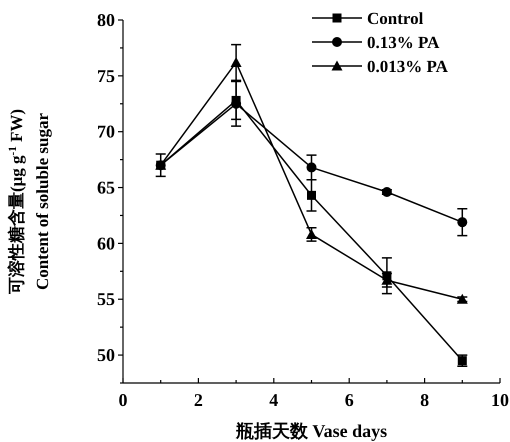  Describe the element at coordinates (106, 299) in the screenshot. I see `y-tick-label: 55` at that location.